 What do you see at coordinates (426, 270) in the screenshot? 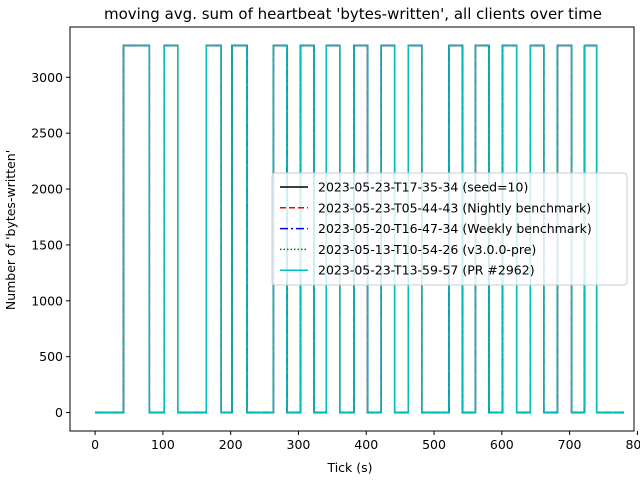
I see `legend-entry: 2023-05-23-T13-59-57 (PR #2962)` at bounding box center [426, 270].